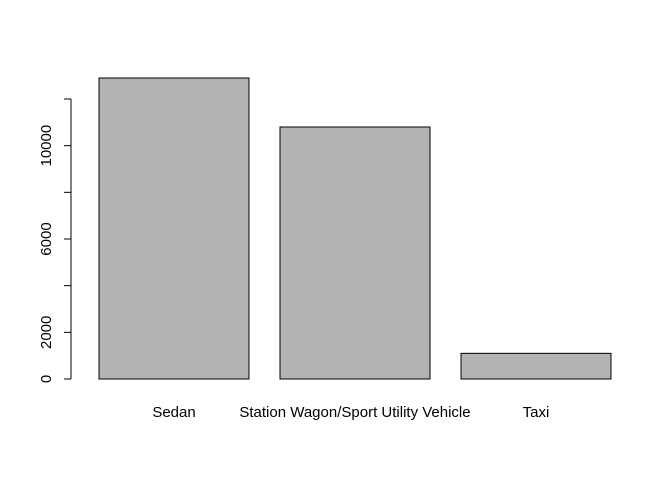 The height and width of the screenshot is (480, 672). Describe the element at coordinates (536, 412) in the screenshot. I see `category-label: Taxi` at that location.